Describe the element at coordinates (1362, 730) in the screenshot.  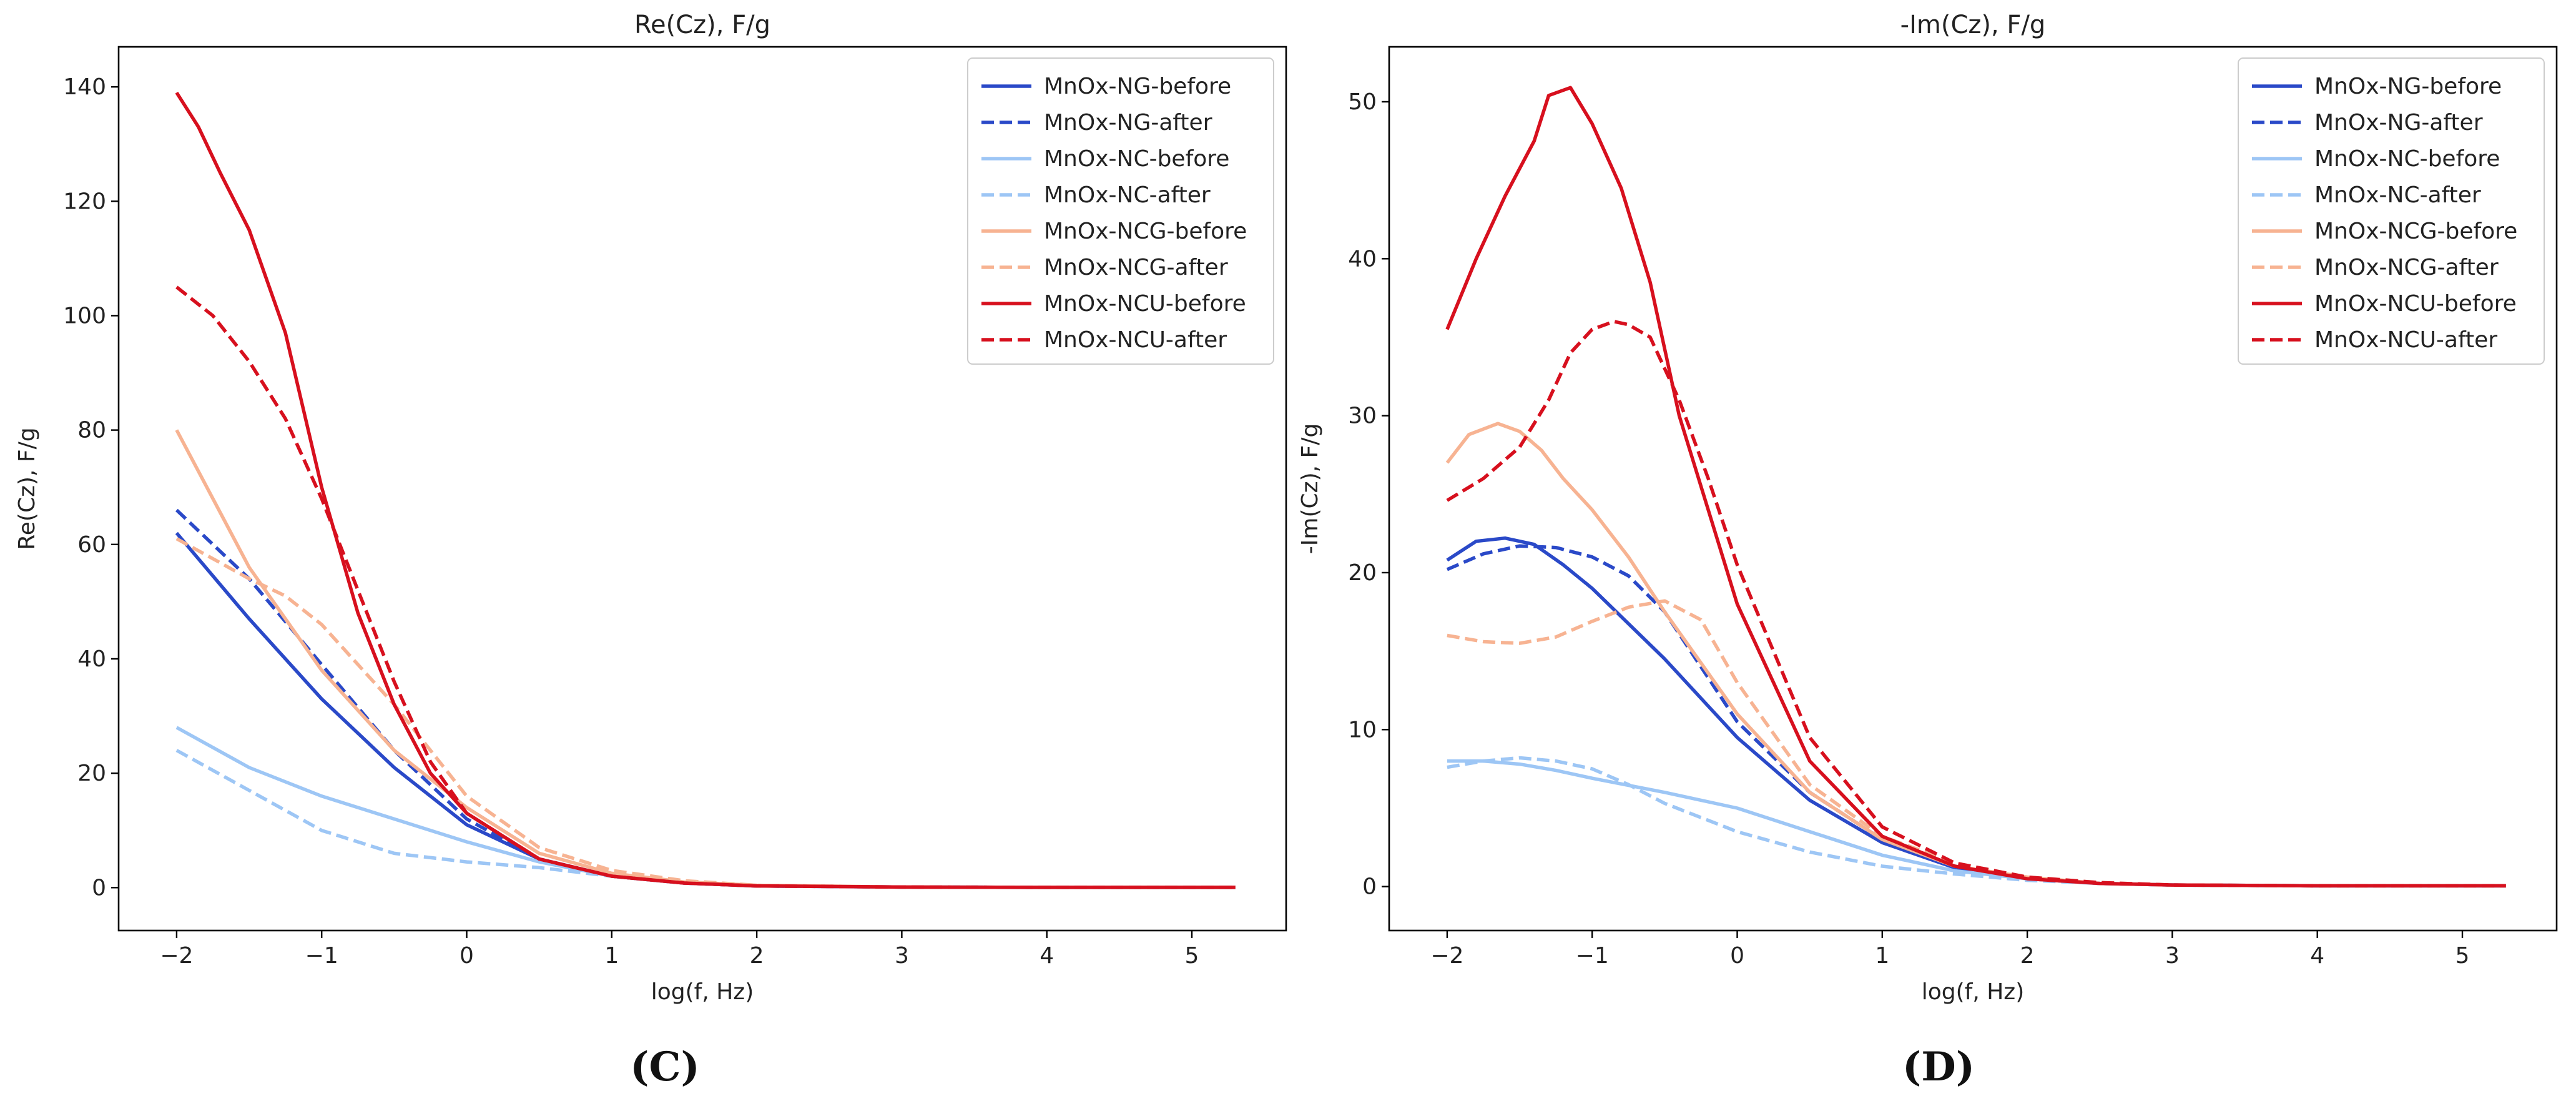
I see `y-tick-label: 10` at that location.